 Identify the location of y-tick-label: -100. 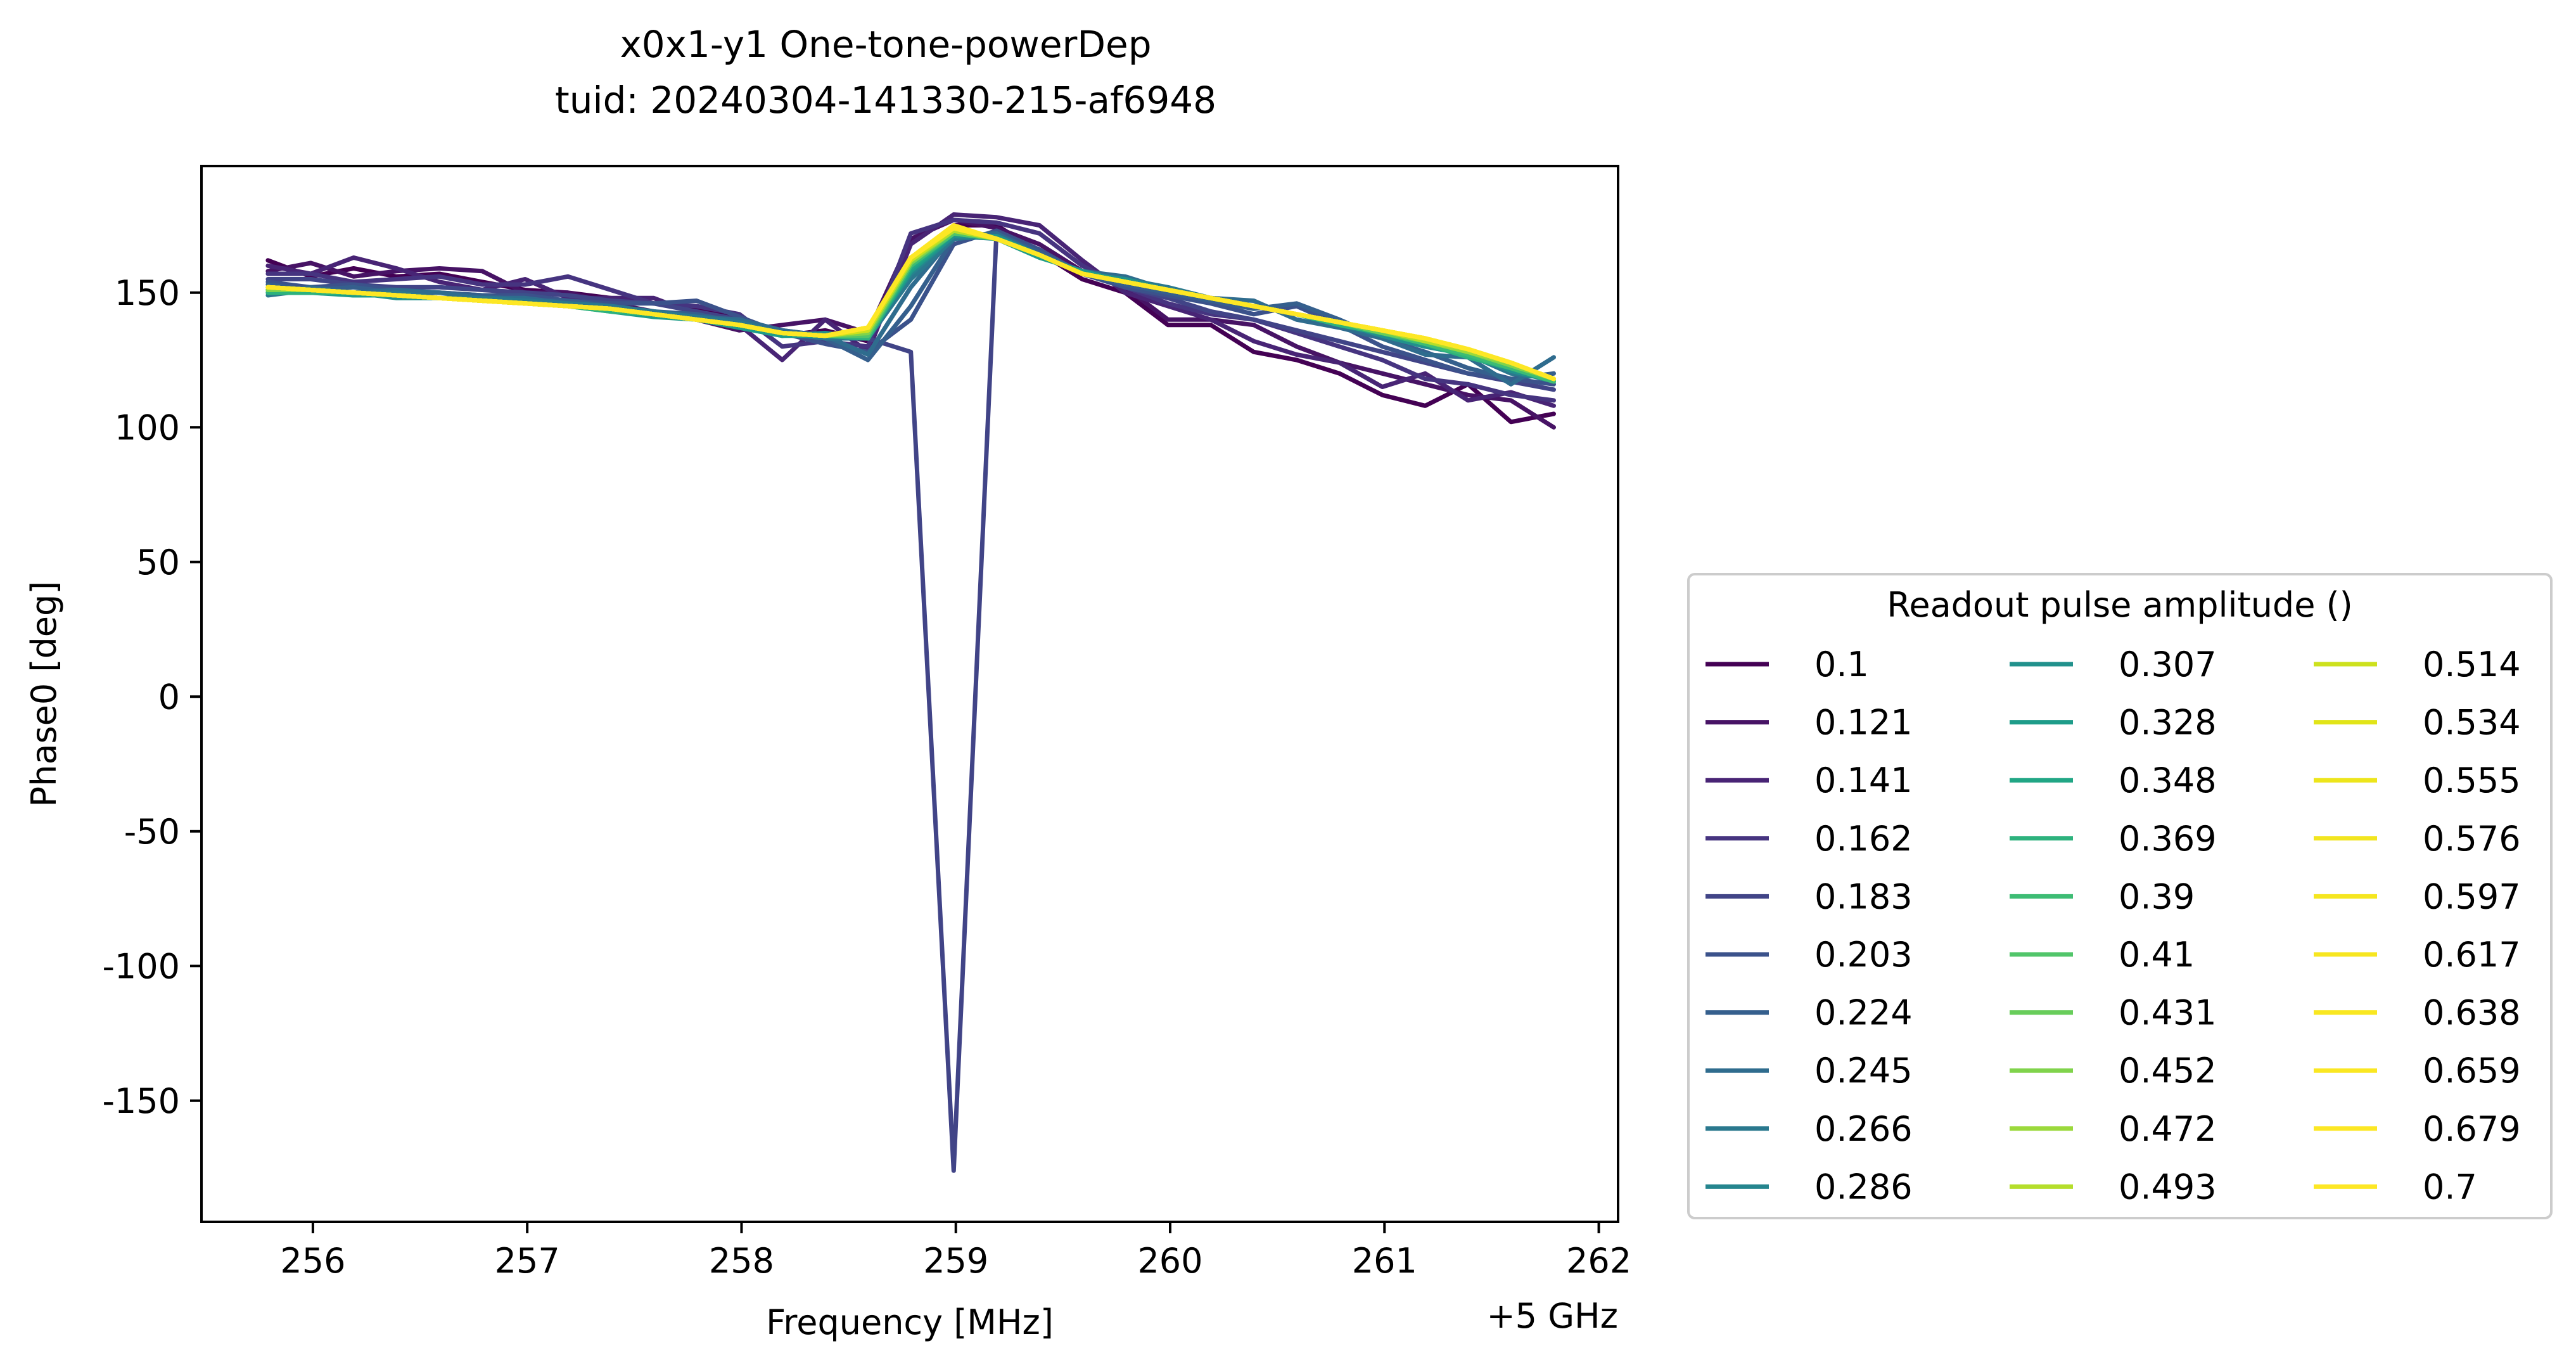
(141, 966).